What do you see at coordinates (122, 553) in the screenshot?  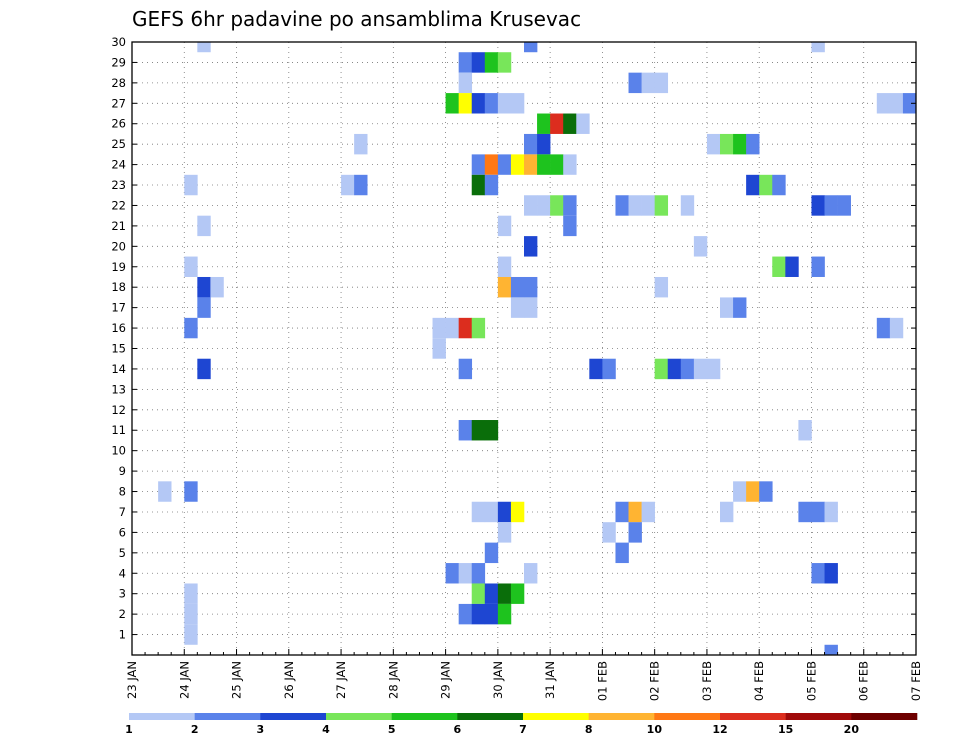 I see `y-tick-label: 5` at bounding box center [122, 553].